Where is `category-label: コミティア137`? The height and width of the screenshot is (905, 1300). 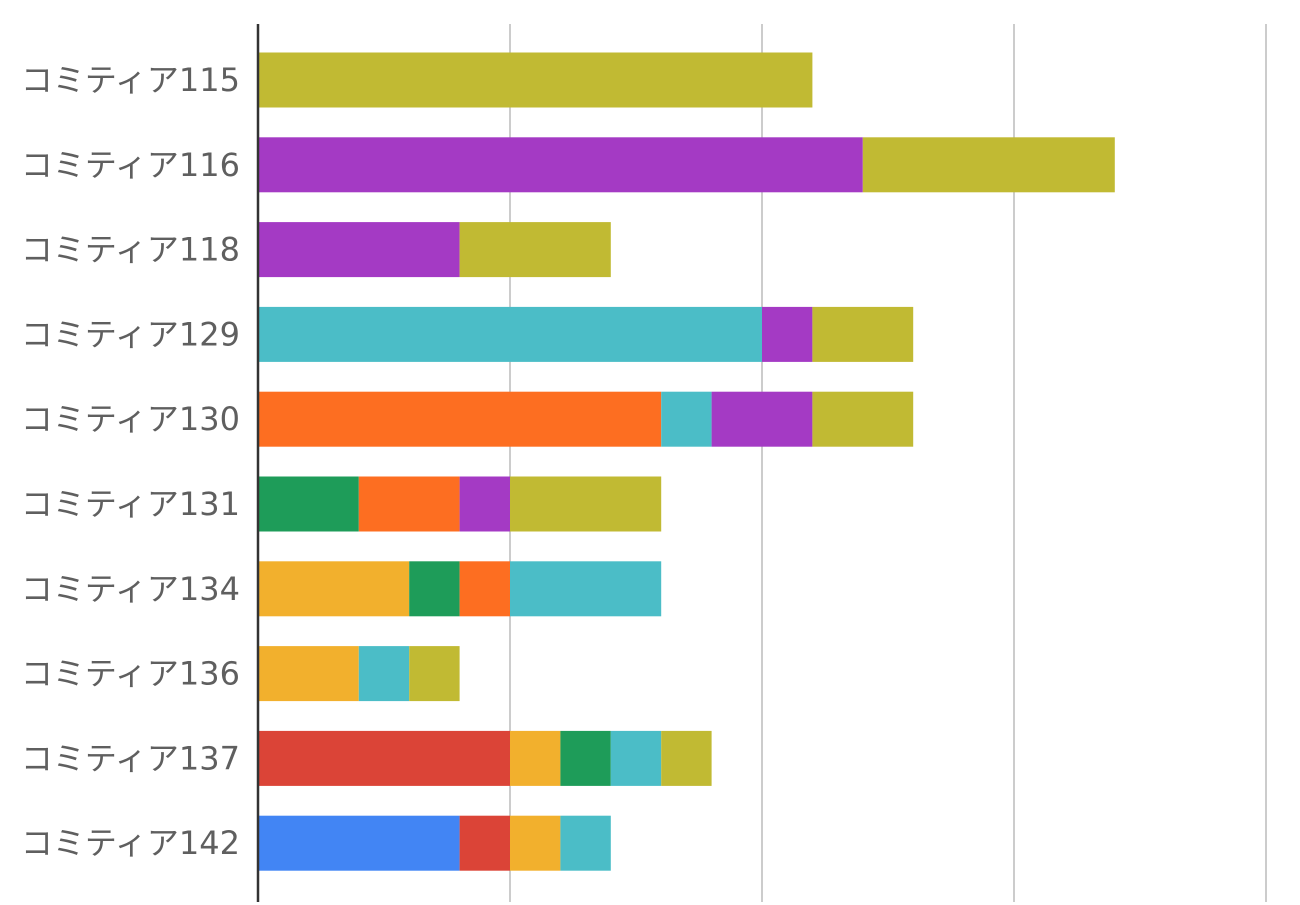
category-label: コミティア137 is located at coordinates (130, 758).